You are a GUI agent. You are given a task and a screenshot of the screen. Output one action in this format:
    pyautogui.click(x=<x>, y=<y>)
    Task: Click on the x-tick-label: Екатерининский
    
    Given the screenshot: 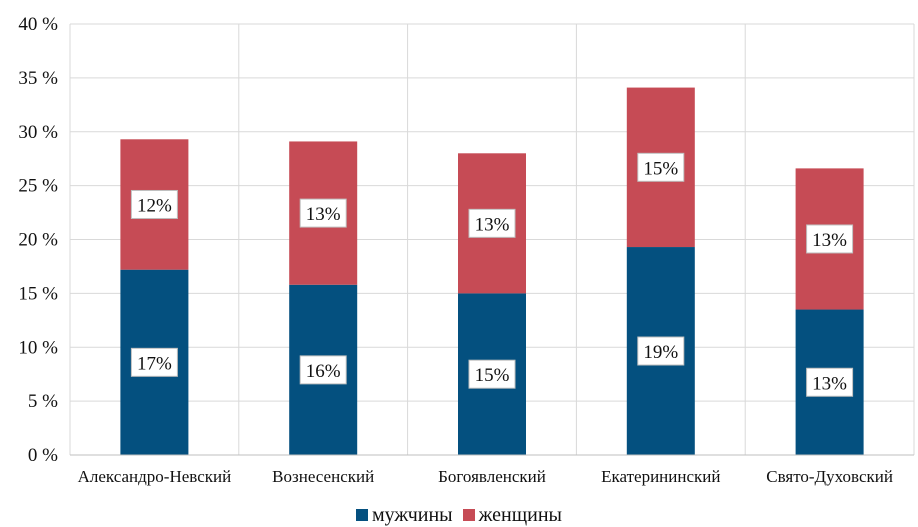 What is the action you would take?
    pyautogui.click(x=660, y=476)
    